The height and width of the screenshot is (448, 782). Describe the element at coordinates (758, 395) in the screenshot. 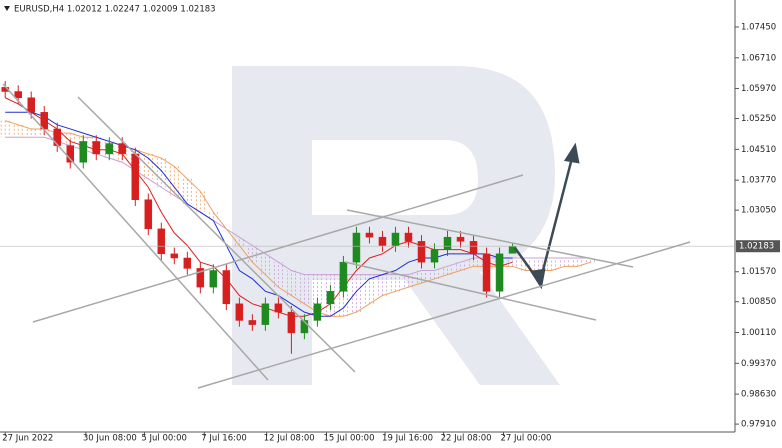

I see `y-tick-label: 0.98630` at that location.